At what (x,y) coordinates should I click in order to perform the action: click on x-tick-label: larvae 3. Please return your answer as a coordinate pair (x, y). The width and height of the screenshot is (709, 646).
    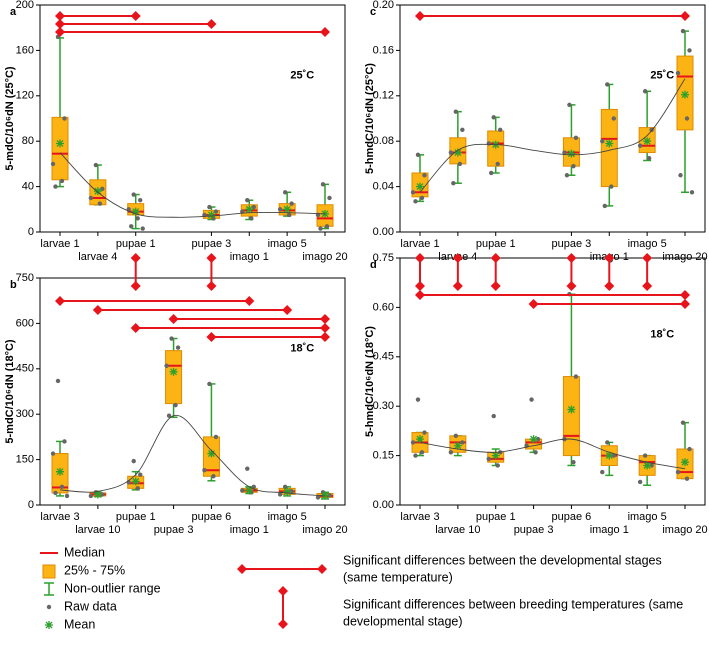
    Looking at the image, I should click on (59, 517).